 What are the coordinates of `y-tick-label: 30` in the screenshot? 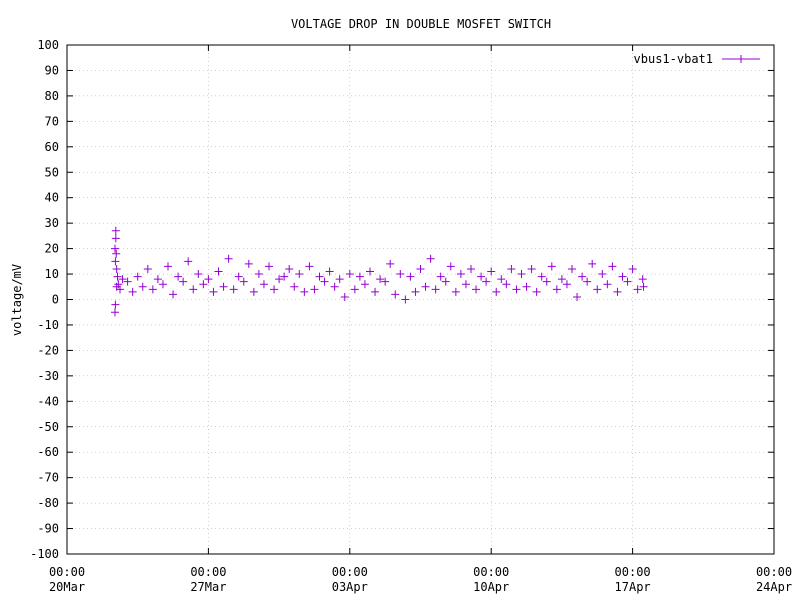 It's located at (52, 223).